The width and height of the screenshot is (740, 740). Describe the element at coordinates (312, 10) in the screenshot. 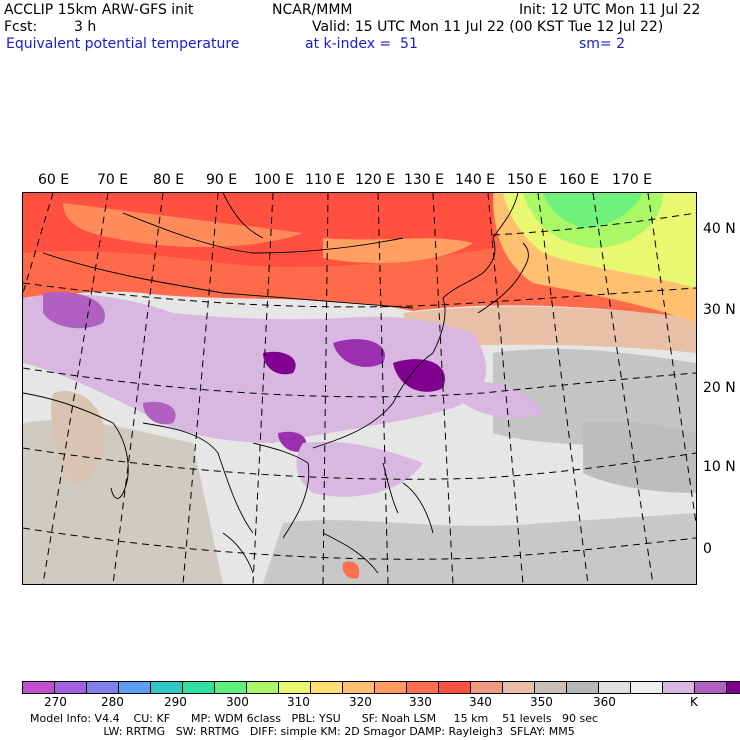

I see `center-label: NCAR/MMM` at that location.